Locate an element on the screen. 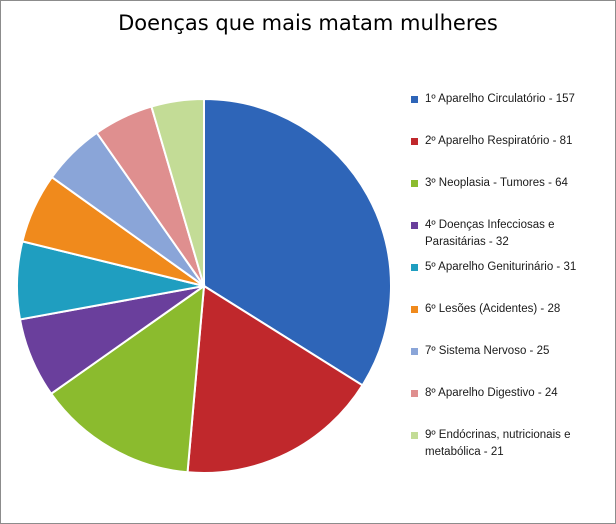  legend-label: 2º Aparelho Respiratório - 81 is located at coordinates (499, 141).